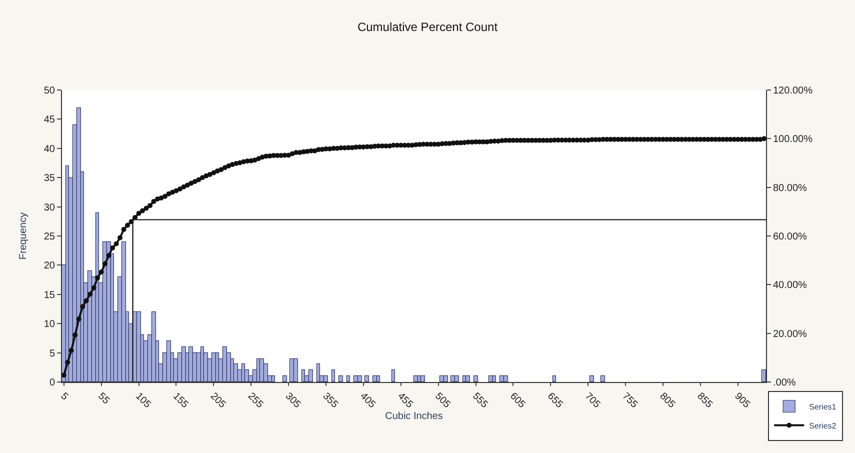 This screenshot has width=855, height=453. Describe the element at coordinates (255, 400) in the screenshot. I see `x-tick-label: 255` at that location.